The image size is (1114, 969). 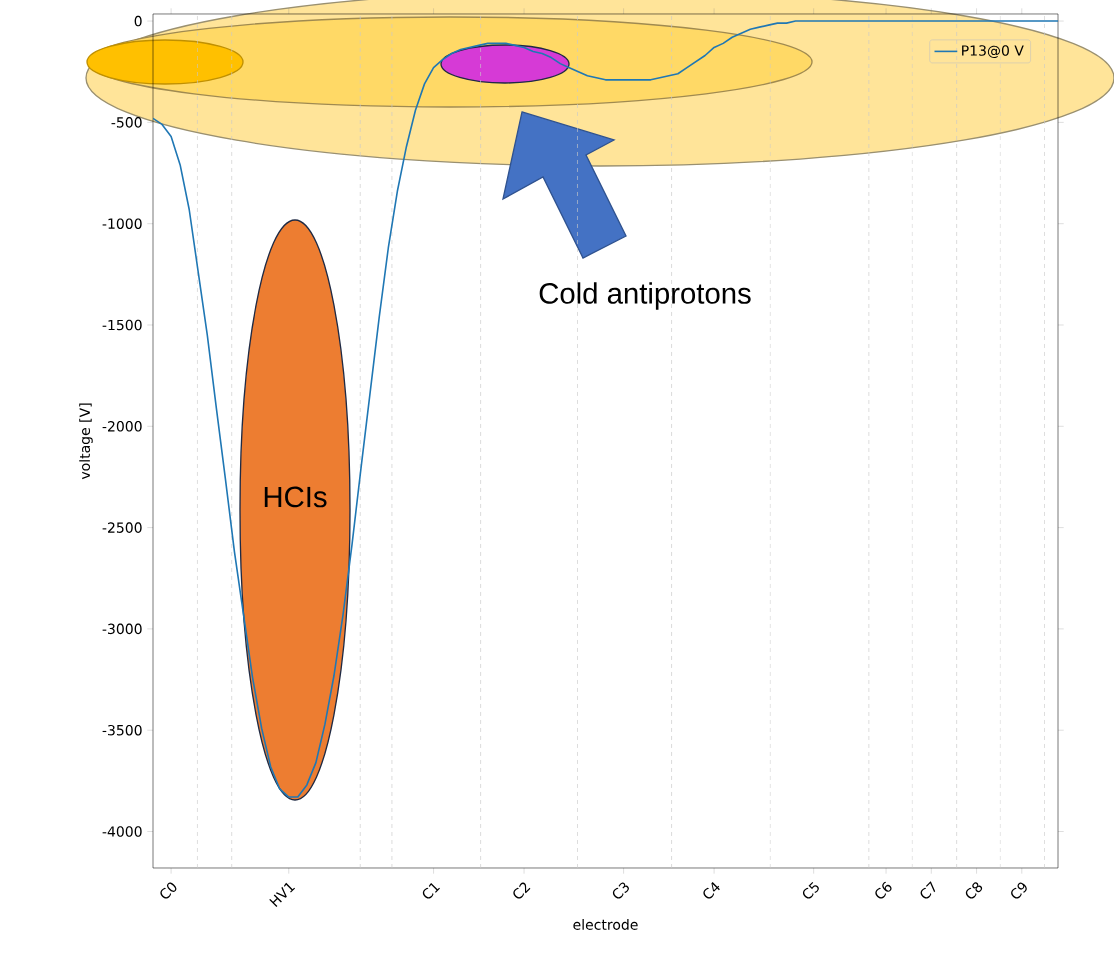 What do you see at coordinates (122, 730) in the screenshot?
I see `y-tick-label: -3500` at bounding box center [122, 730].